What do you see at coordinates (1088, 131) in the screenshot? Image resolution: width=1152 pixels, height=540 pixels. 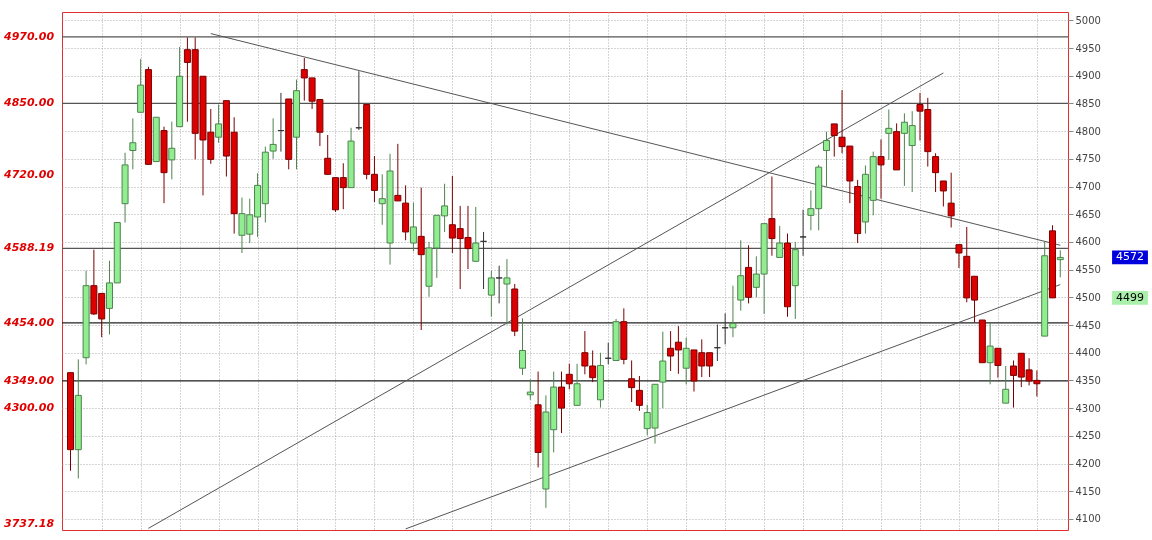 I see `y-tick-label: 4800` at bounding box center [1088, 131].